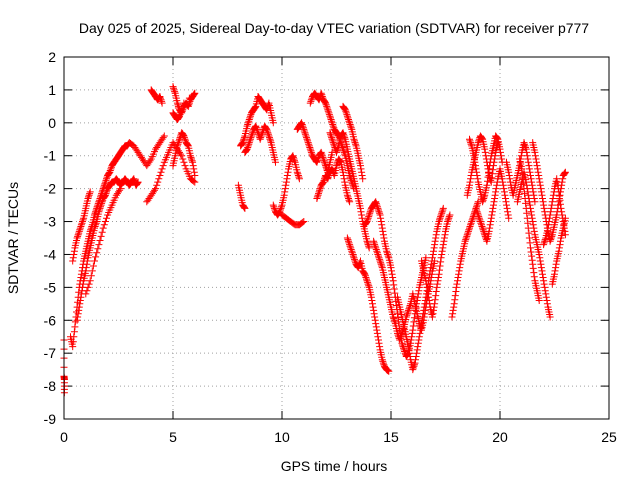 This screenshot has height=480, width=640. Describe the element at coordinates (50, 222) in the screenshot. I see `y-tick-label: -3` at that location.